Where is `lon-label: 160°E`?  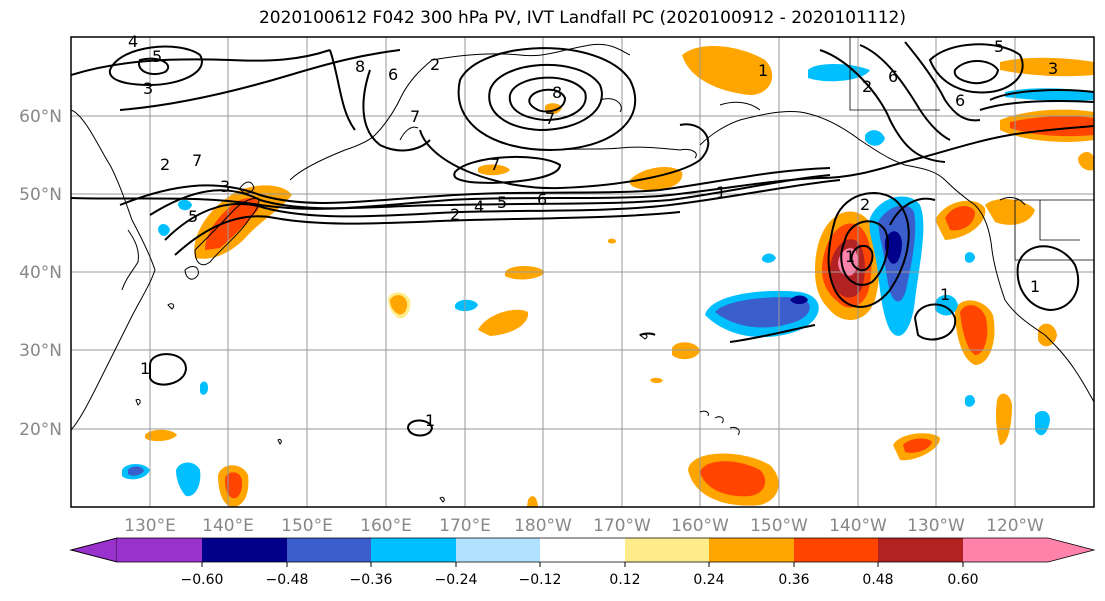 lon-label: 160°E is located at coordinates (386, 526).